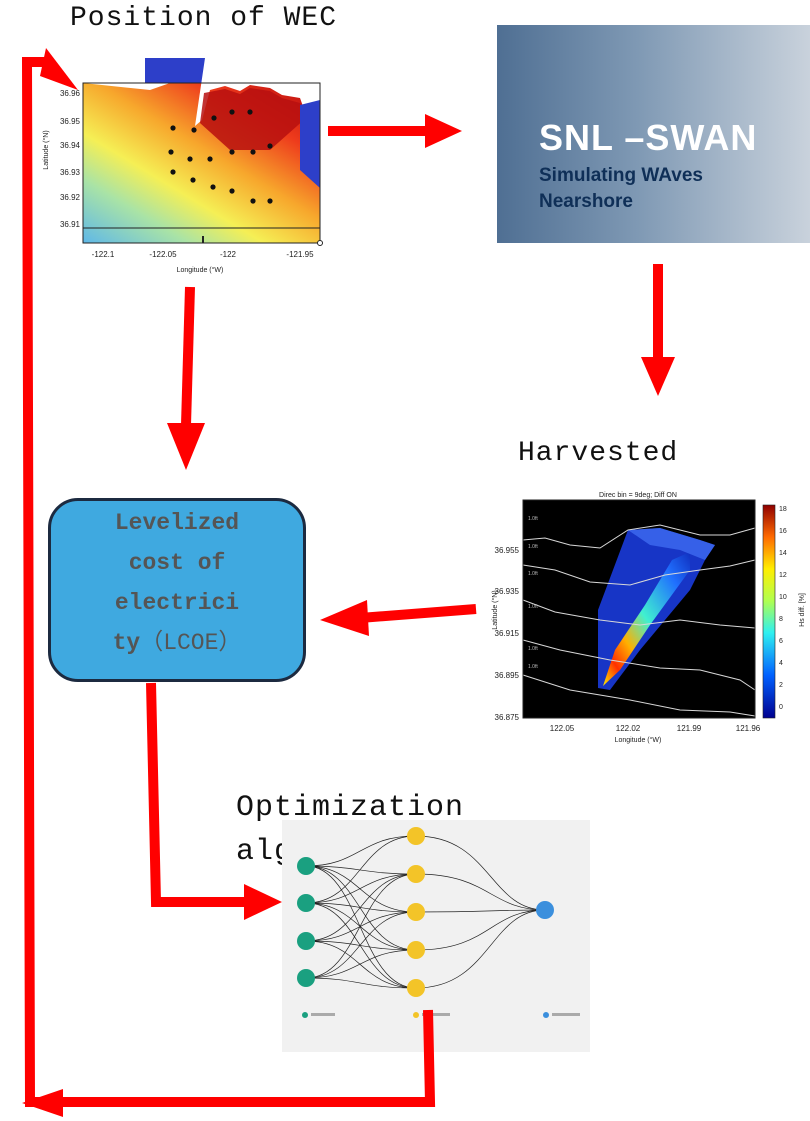  I want to click on colorbar-ticks: 18 16 14 12 10 8 6 4 2 0, so click(783, 608).